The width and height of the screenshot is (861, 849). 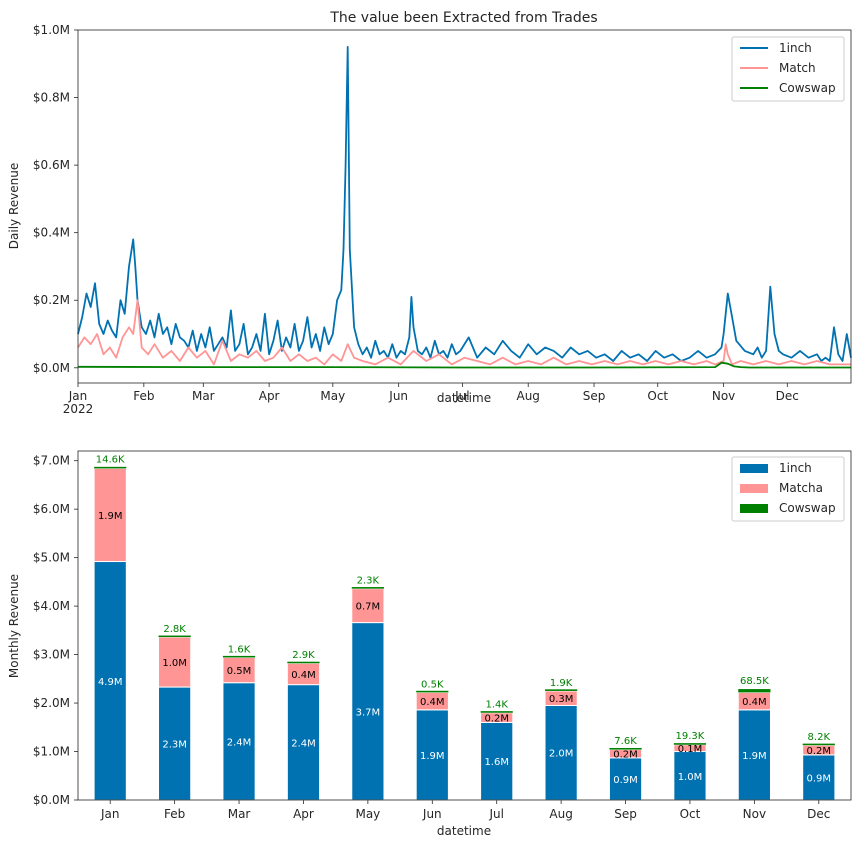 What do you see at coordinates (269, 396) in the screenshot?
I see `line-x-tick-label: Apr` at bounding box center [269, 396].